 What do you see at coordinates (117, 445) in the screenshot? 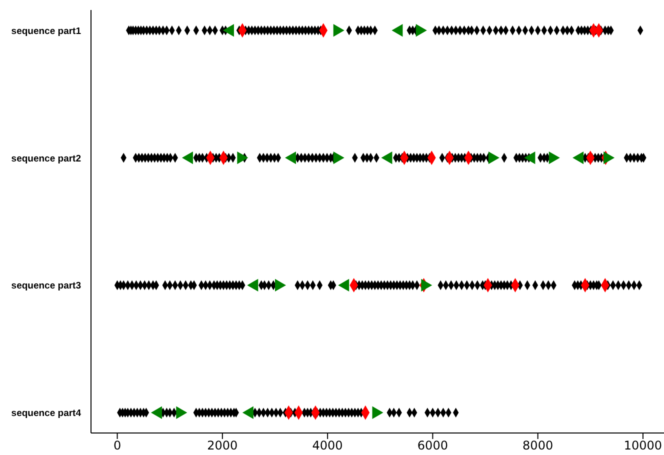
I see `x-tick-label: 0` at bounding box center [117, 445].